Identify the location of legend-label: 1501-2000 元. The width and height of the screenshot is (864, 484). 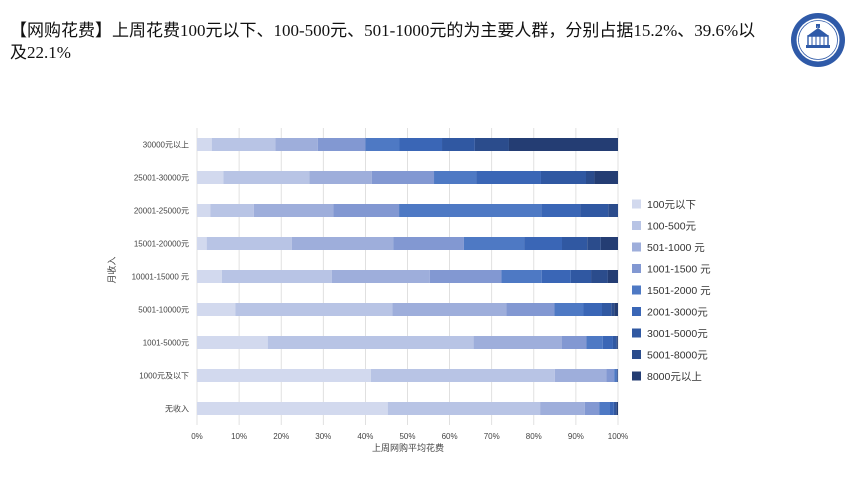
(679, 291).